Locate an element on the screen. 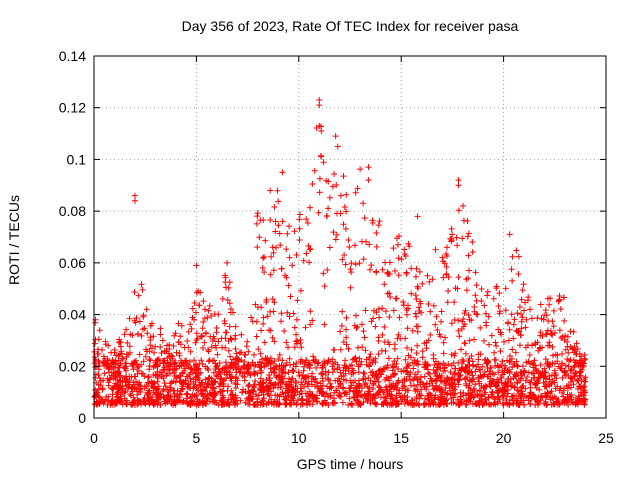 This screenshot has height=480, width=640. x-tick-label: 0 is located at coordinates (94, 438).